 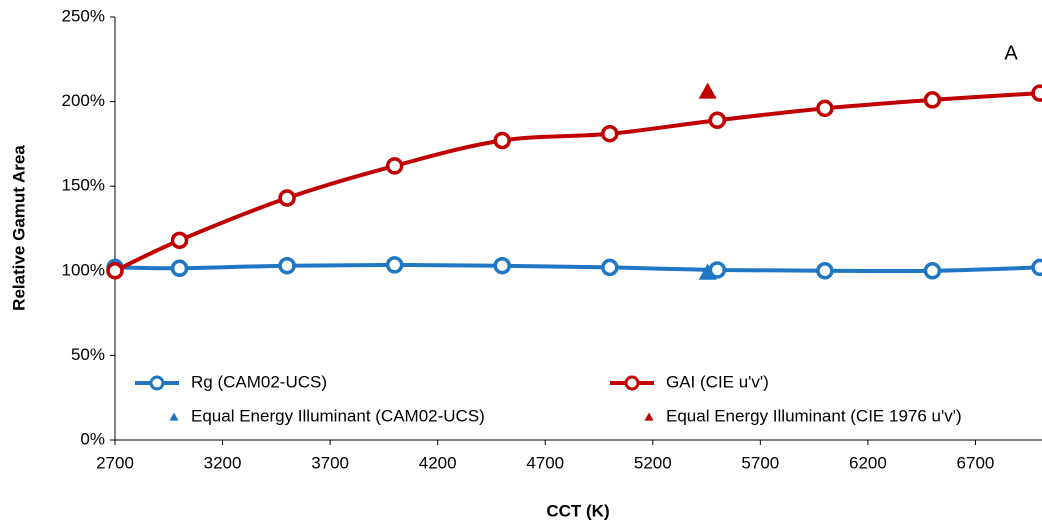 I want to click on y-tick-label: 250%, so click(x=83, y=15).